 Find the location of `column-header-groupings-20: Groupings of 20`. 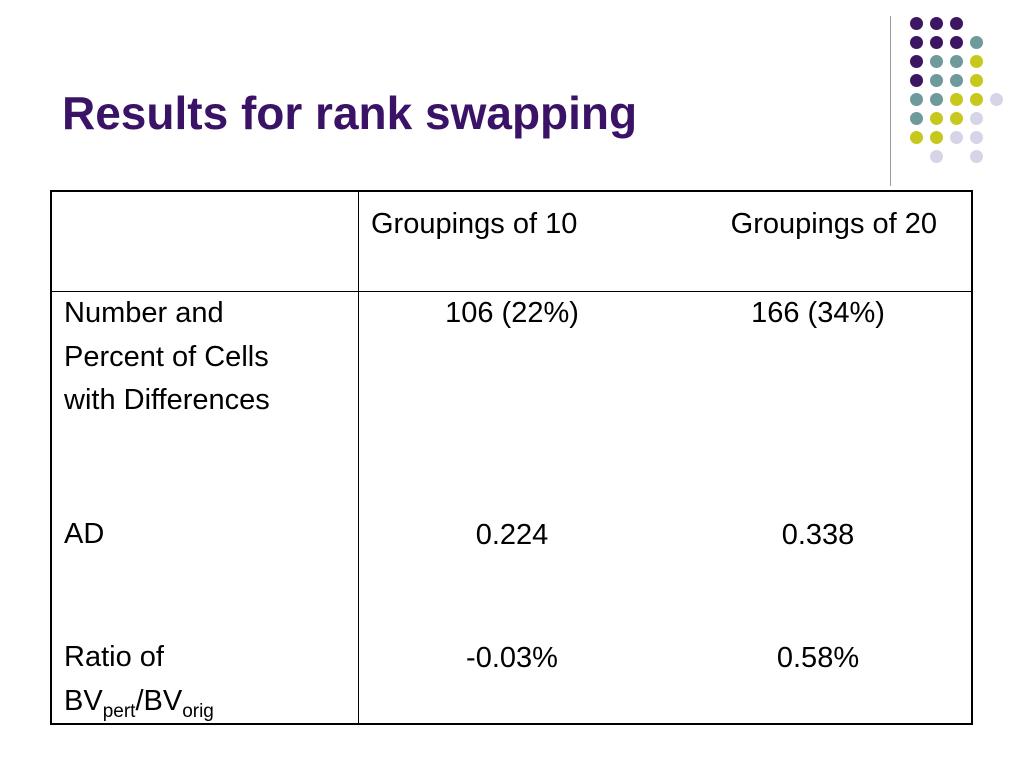

column-header-groupings-20: Groupings of 20 is located at coordinates (833, 224).